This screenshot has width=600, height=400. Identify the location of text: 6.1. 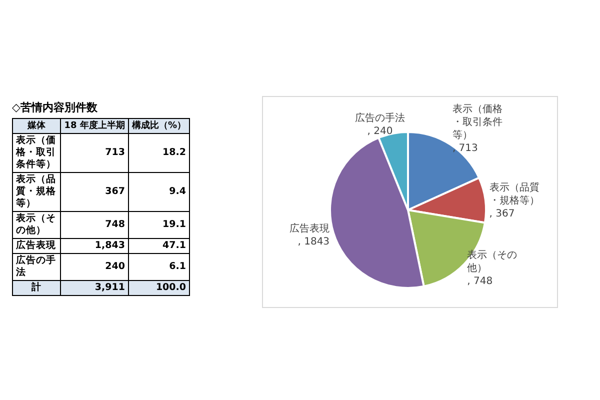
(159, 267).